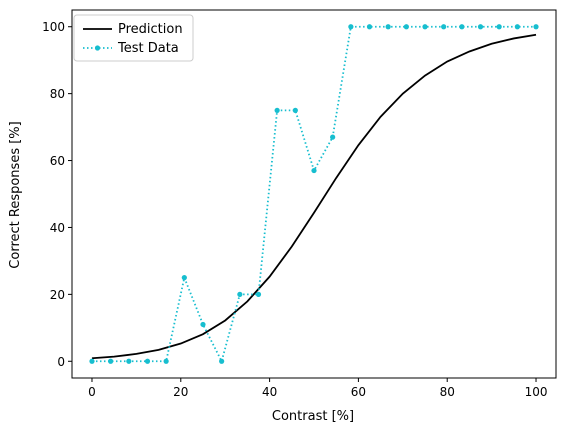  What do you see at coordinates (180, 392) in the screenshot?
I see `x-tick-label: 20` at bounding box center [180, 392].